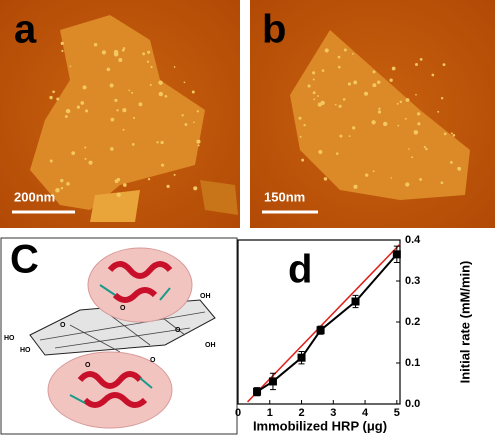  I want to click on scale-bar-label: 200nm, so click(34, 196).